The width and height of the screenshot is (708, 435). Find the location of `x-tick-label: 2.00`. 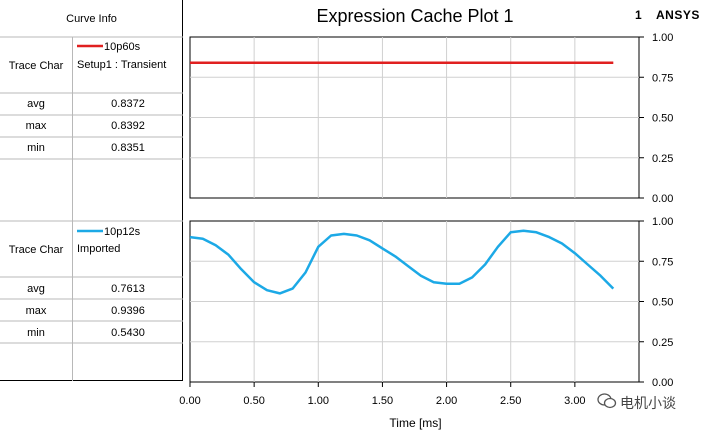

x-tick-label: 2.00 is located at coordinates (446, 401).